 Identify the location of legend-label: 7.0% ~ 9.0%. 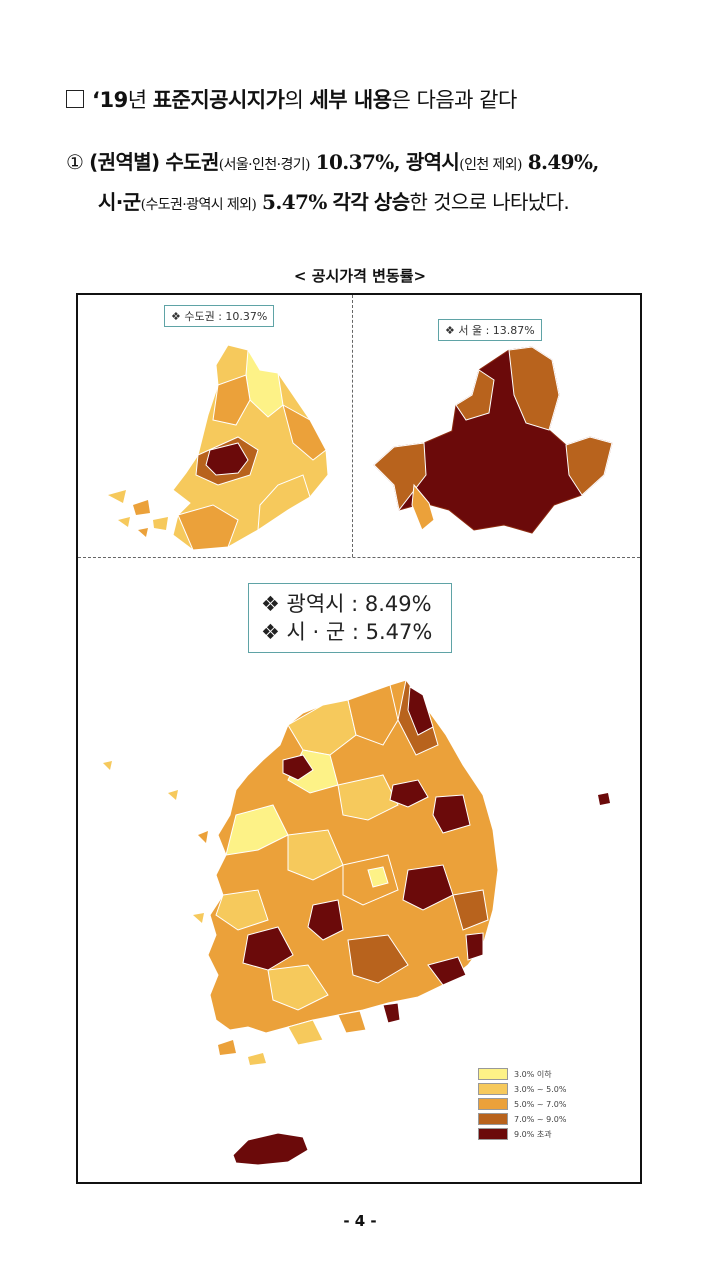
(540, 1119).